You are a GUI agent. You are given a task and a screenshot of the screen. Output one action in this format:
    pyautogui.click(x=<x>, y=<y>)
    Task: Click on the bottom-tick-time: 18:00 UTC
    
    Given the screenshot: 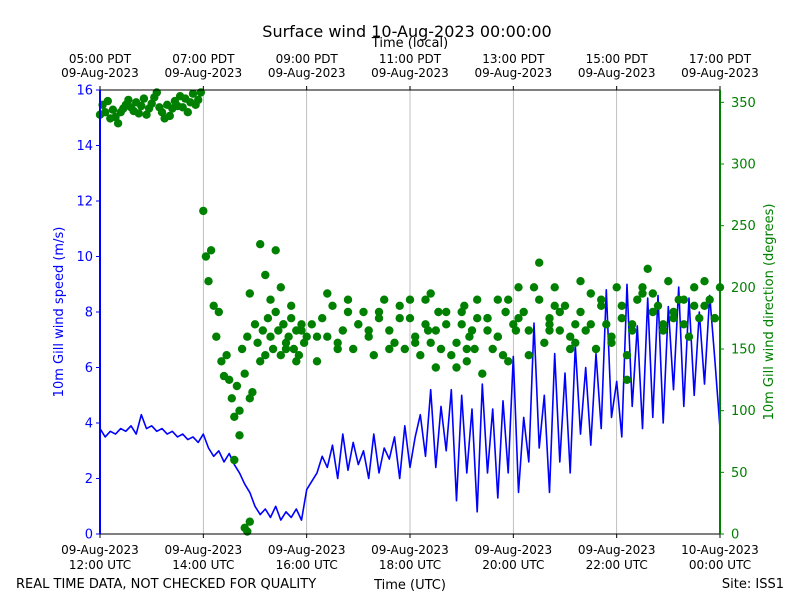 What is the action you would take?
    pyautogui.click(x=410, y=565)
    